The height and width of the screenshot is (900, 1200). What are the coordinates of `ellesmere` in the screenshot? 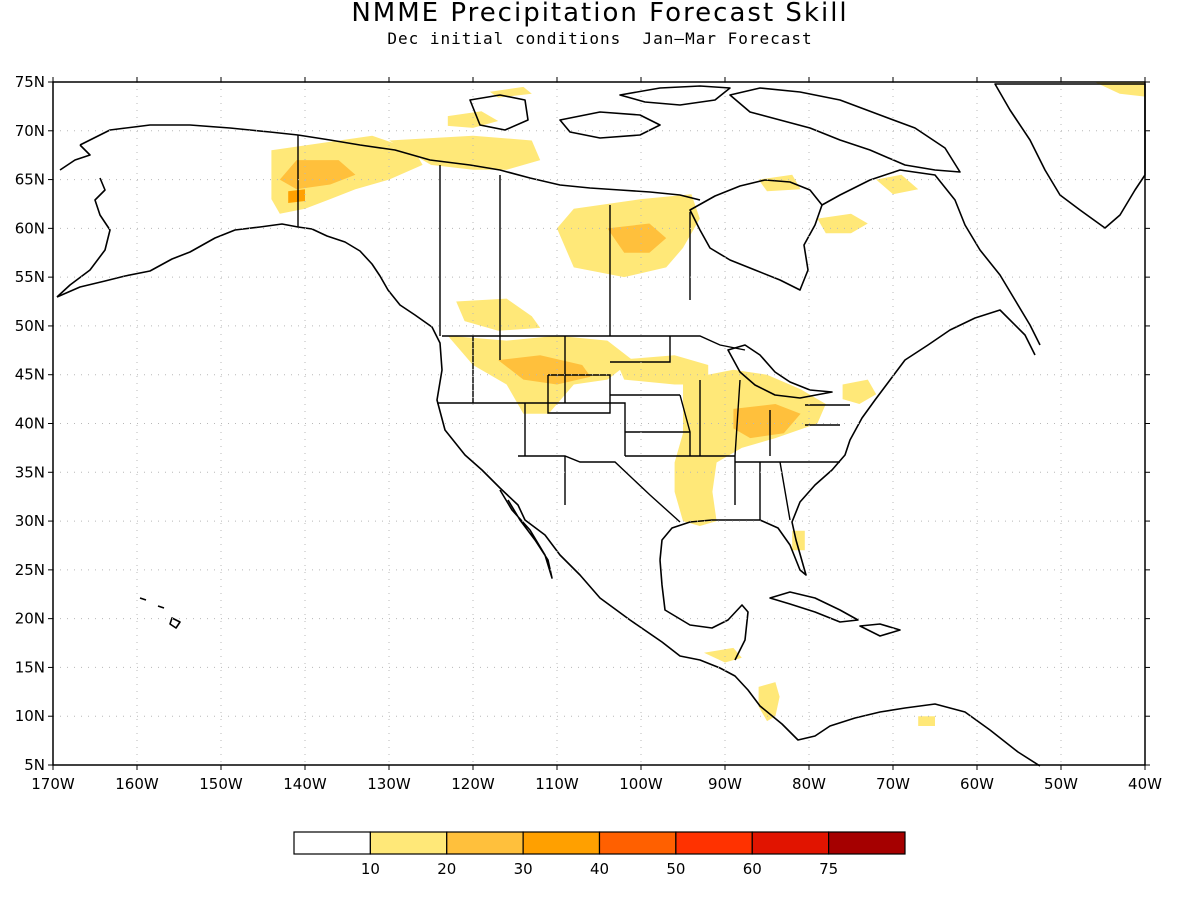 It's located at (675, 95).